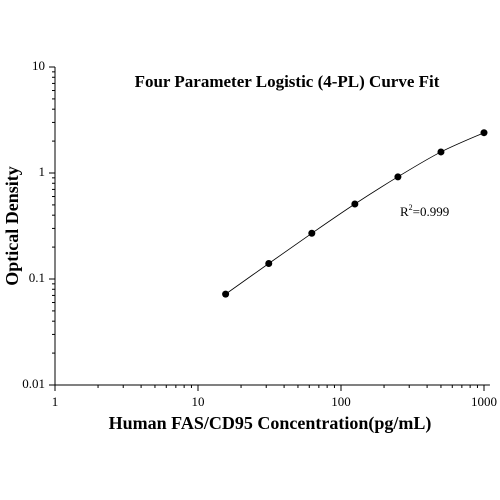  Describe the element at coordinates (270, 423) in the screenshot. I see `x-axis-label: Human FAS/CD95 Concentration(pg/mL)` at that location.